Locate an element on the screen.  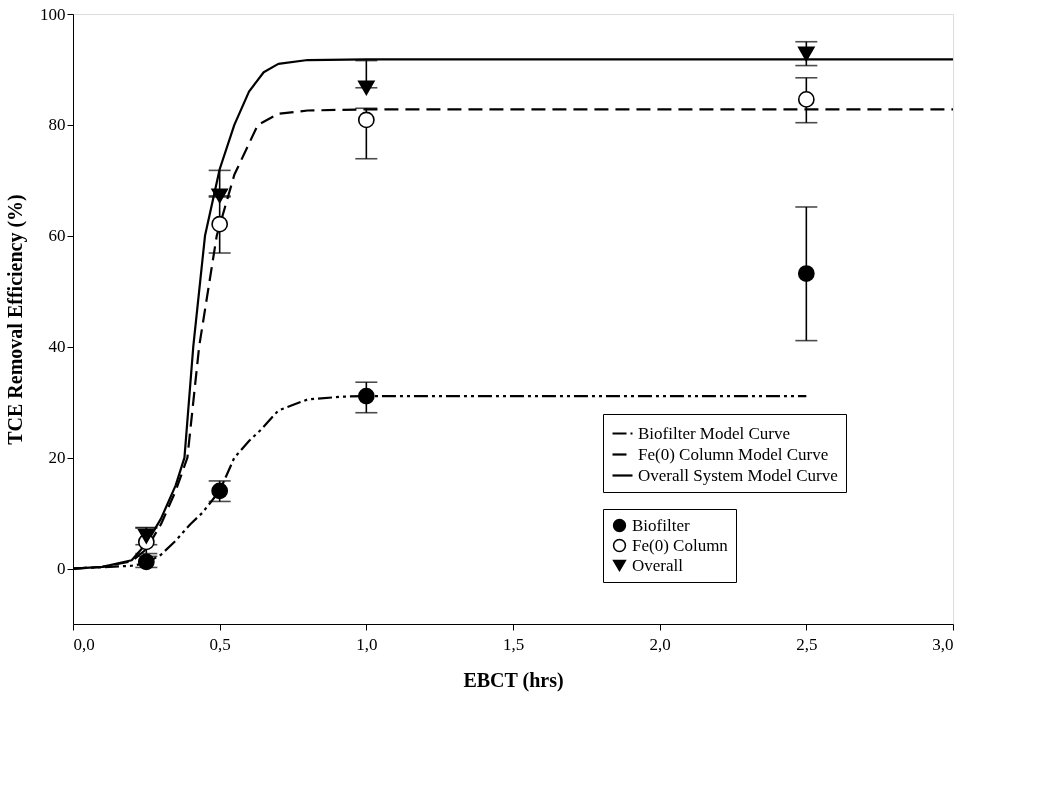
x-tick-label: 1,0 is located at coordinates (367, 644).